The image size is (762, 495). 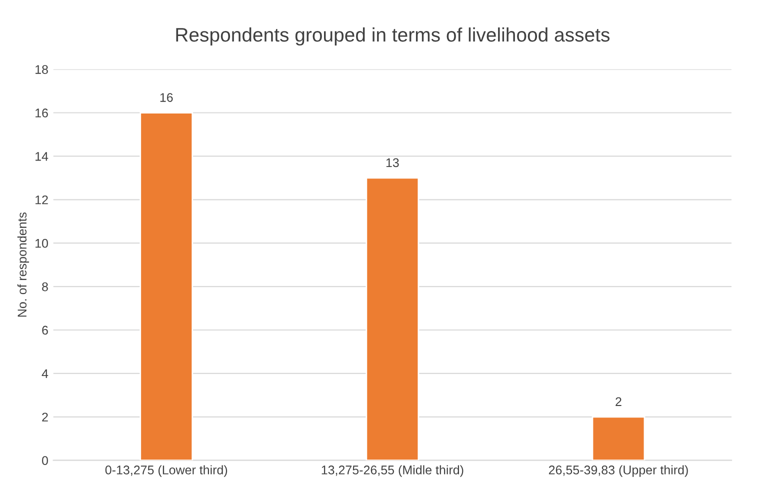 What do you see at coordinates (393, 471) in the screenshot?
I see `x-tick-label: 13,275-26,55 (Midle third)` at bounding box center [393, 471].